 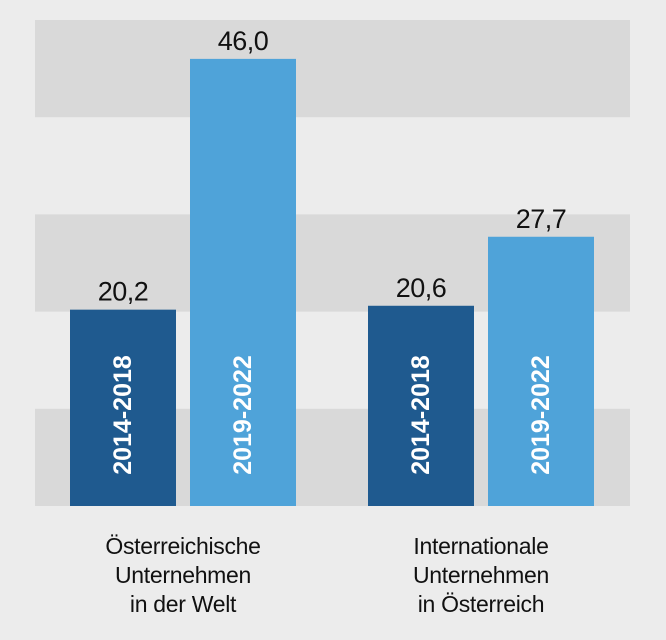 What do you see at coordinates (182, 546) in the screenshot?
I see `category-label-line: Österreichische` at bounding box center [182, 546].